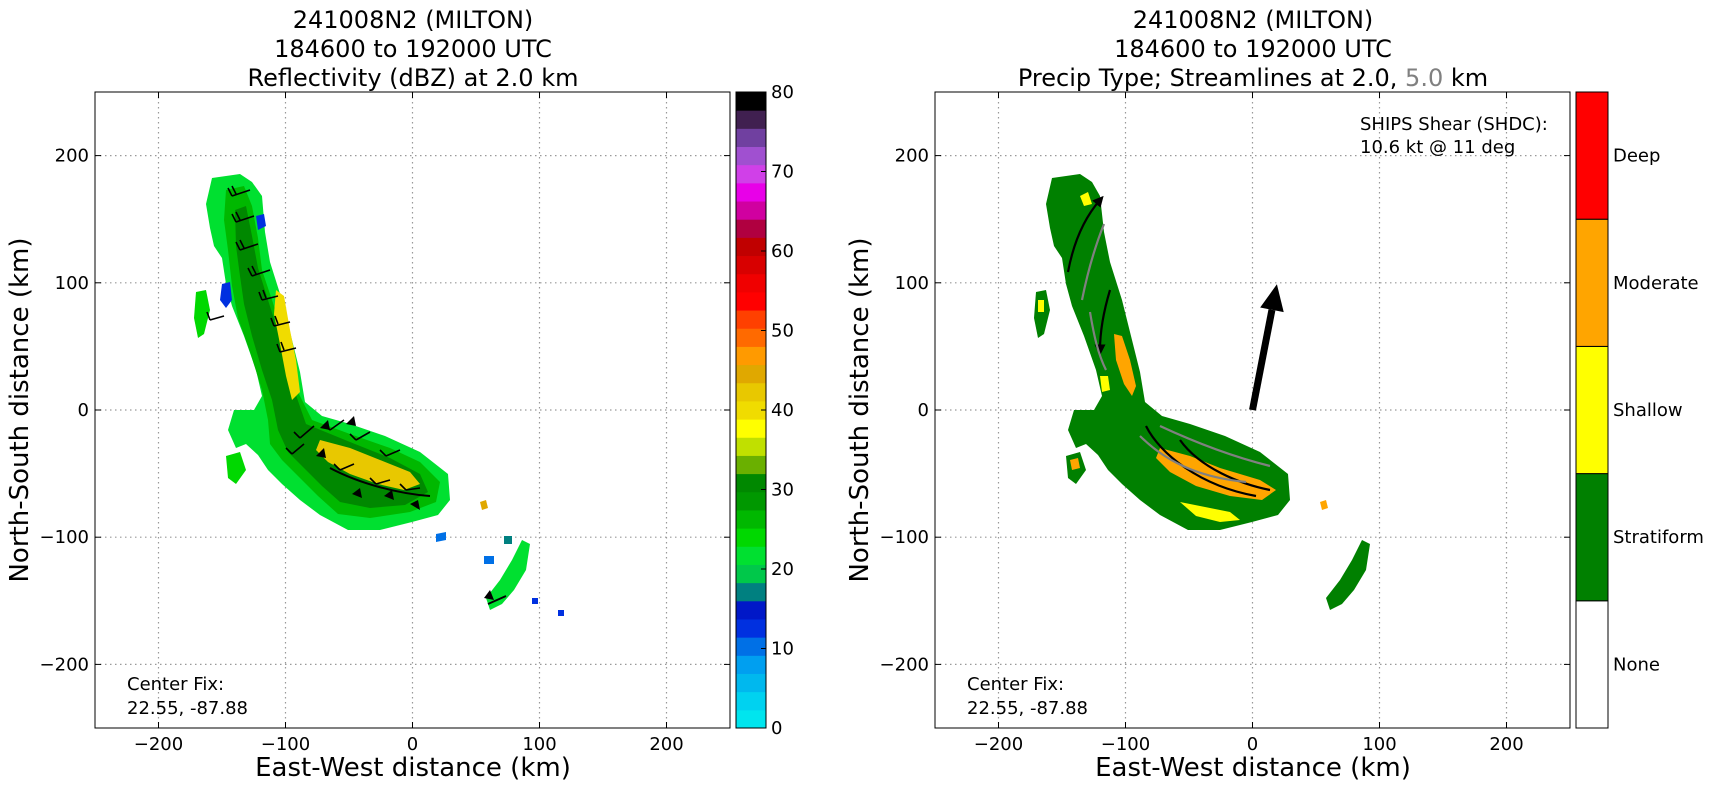  I want to click on right-ytick-label: −100, so click(904, 537).